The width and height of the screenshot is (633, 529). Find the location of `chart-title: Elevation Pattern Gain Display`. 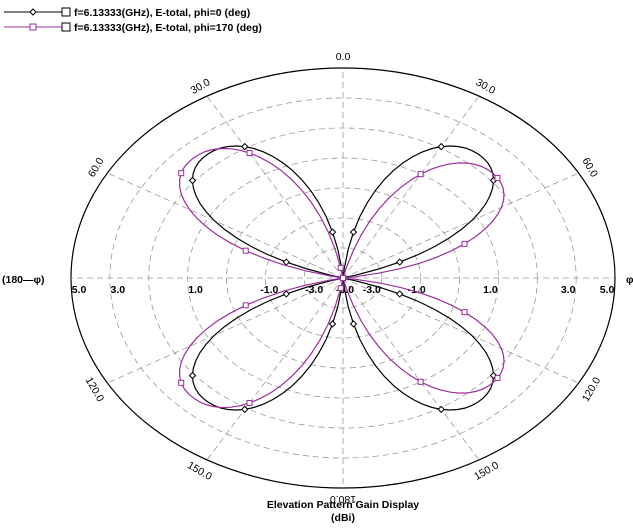

chart-title: Elevation Pattern Gain Display is located at coordinates (343, 505).